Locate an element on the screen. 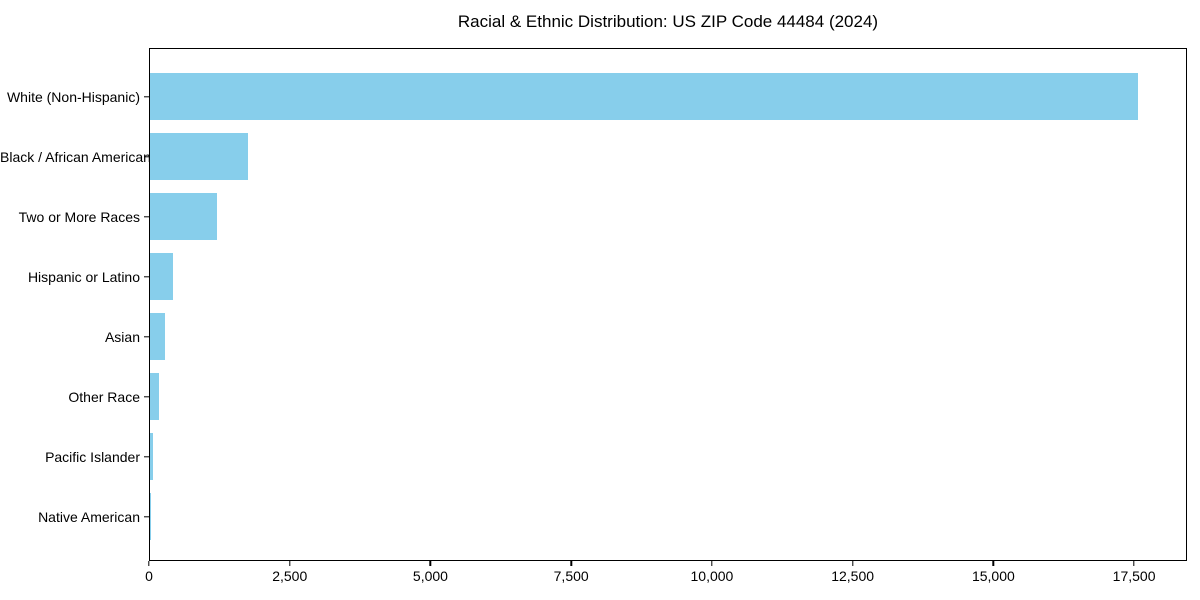 This screenshot has height=600, width=1200. x-tick-label: 5,000 is located at coordinates (430, 576).